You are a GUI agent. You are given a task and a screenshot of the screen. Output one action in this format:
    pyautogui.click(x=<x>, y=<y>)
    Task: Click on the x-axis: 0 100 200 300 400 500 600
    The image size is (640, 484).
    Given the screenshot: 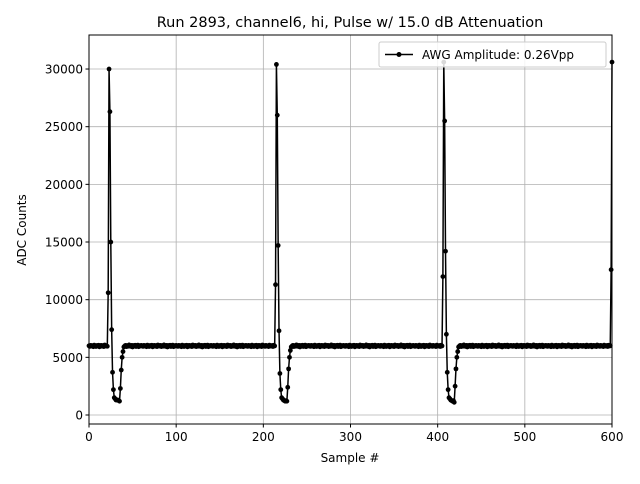 What is the action you would take?
    pyautogui.click(x=354, y=434)
    